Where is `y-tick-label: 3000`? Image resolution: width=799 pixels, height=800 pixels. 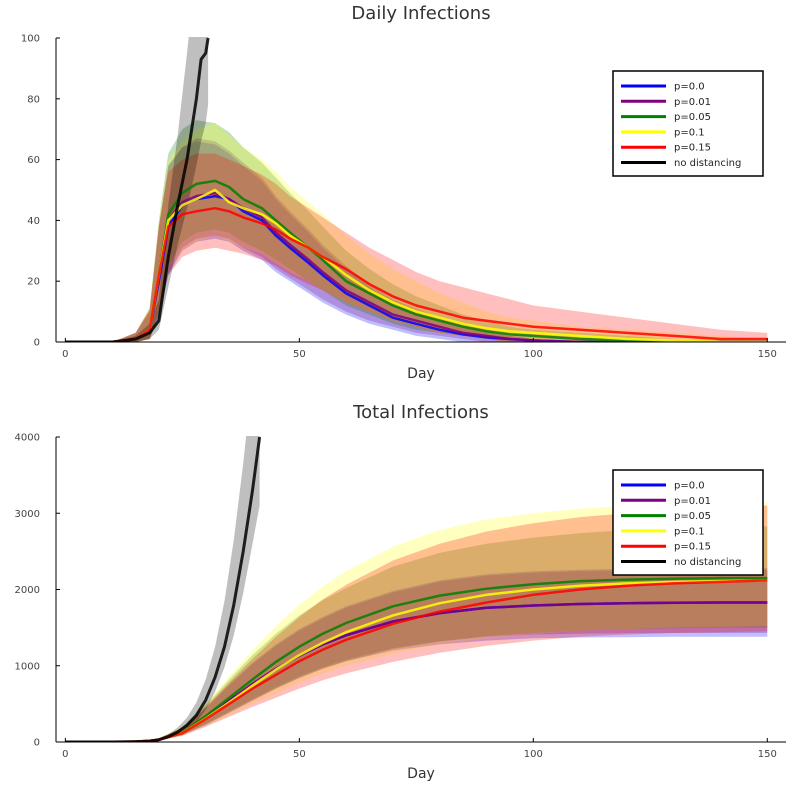 y-tick-label: 3000 is located at coordinates (27, 514).